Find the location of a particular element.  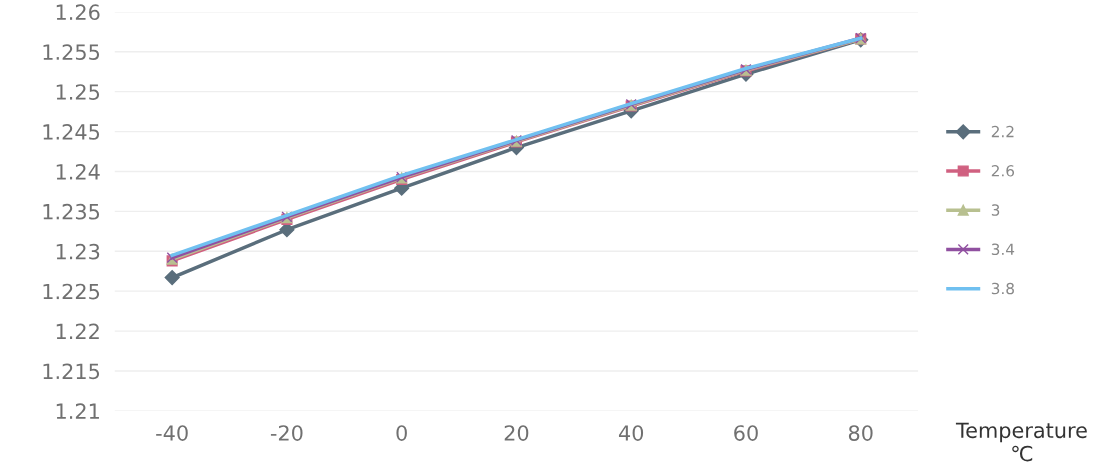

x-tick-label: 60 is located at coordinates (746, 433).